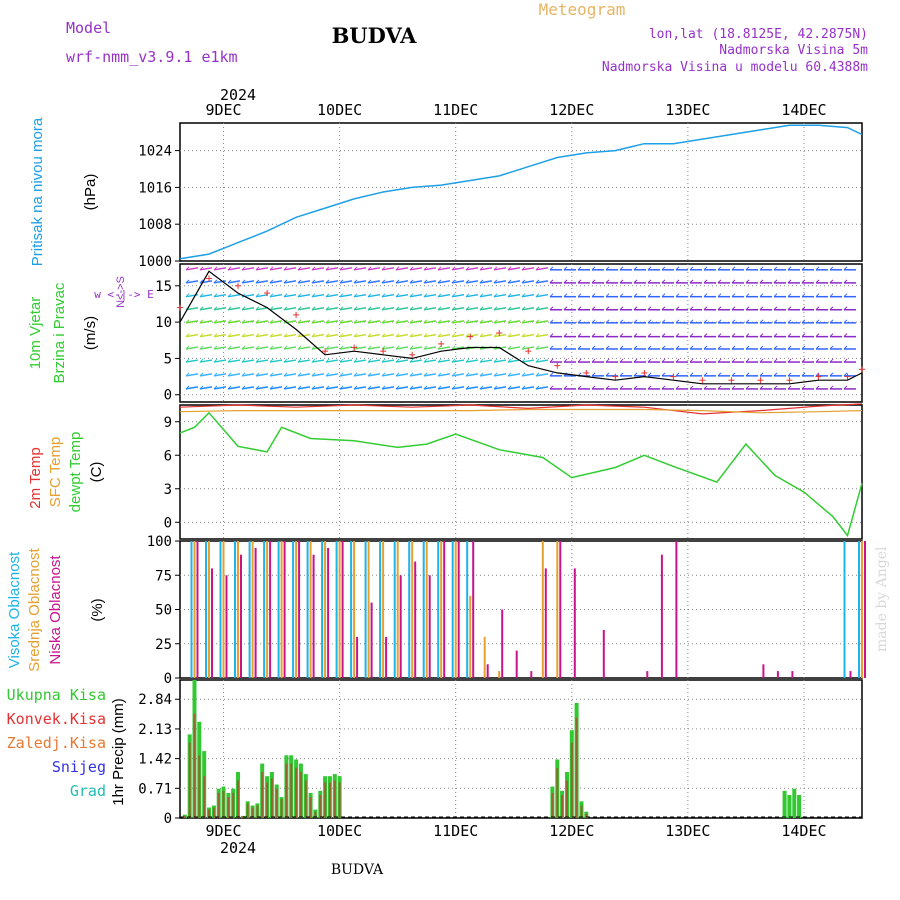 This screenshot has width=900, height=900. Describe the element at coordinates (90, 333) in the screenshot. I see `wind-unit-label: (m/s)` at that location.